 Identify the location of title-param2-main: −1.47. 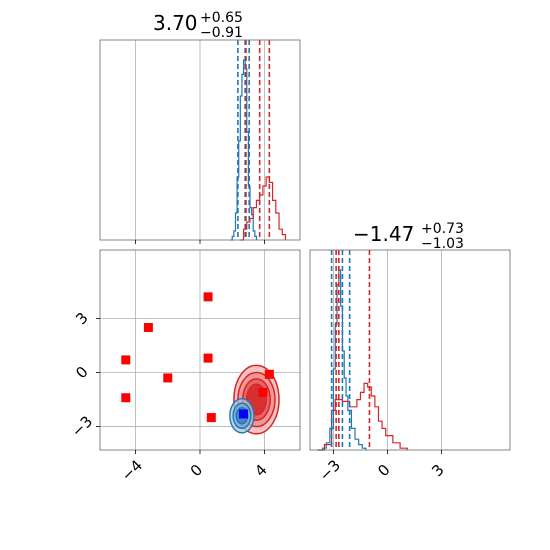
(383, 234).